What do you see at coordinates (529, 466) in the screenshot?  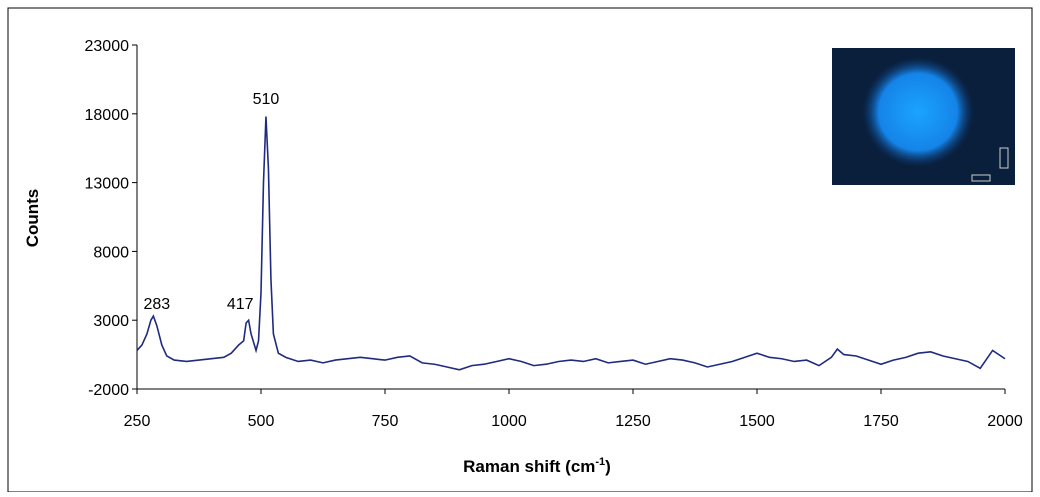 I see `x-axis-title-text: Raman shift (cm` at bounding box center [529, 466].